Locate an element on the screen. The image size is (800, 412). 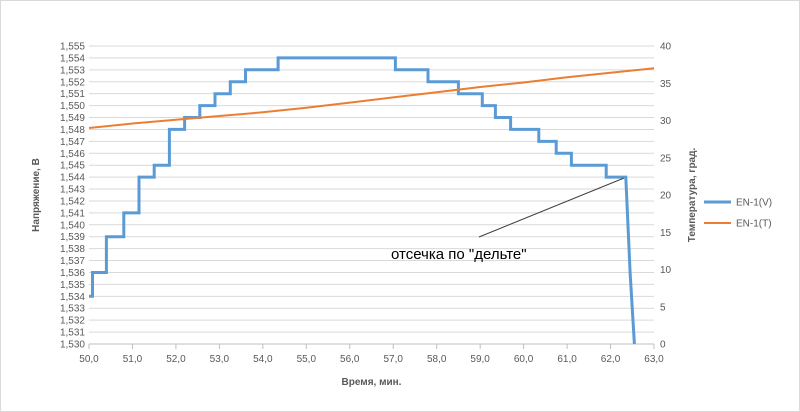
y-tick-label: 1,555 is located at coordinates (72, 47).